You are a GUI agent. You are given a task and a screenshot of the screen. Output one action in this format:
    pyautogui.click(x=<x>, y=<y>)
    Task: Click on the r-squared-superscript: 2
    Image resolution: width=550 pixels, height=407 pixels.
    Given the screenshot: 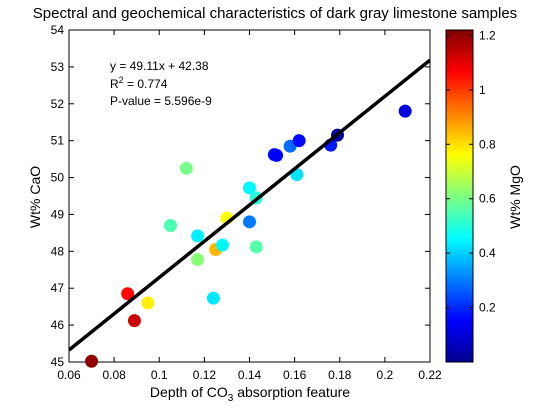 What is the action you would take?
    pyautogui.click(x=121, y=80)
    